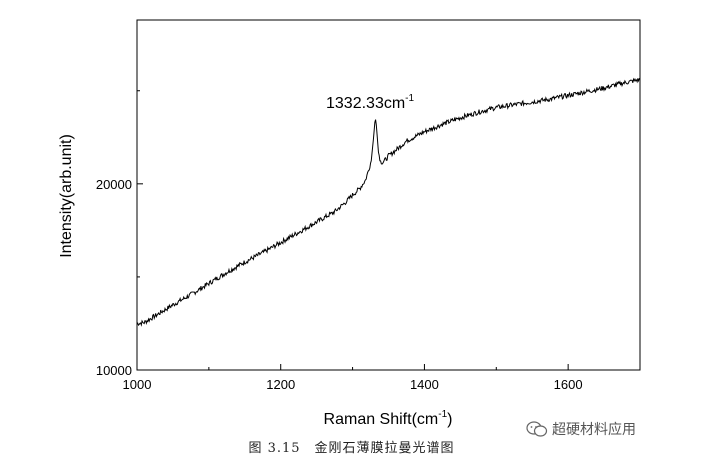 This screenshot has height=464, width=703. Describe the element at coordinates (119, 234) in the screenshot. I see `y-axis-ticks: 10000 20000` at that location.